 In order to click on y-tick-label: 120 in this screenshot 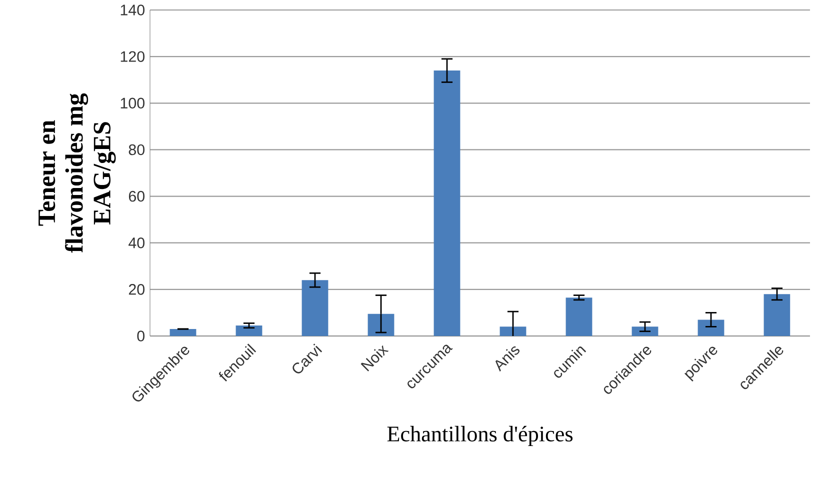, I will do `click(132, 56)`.